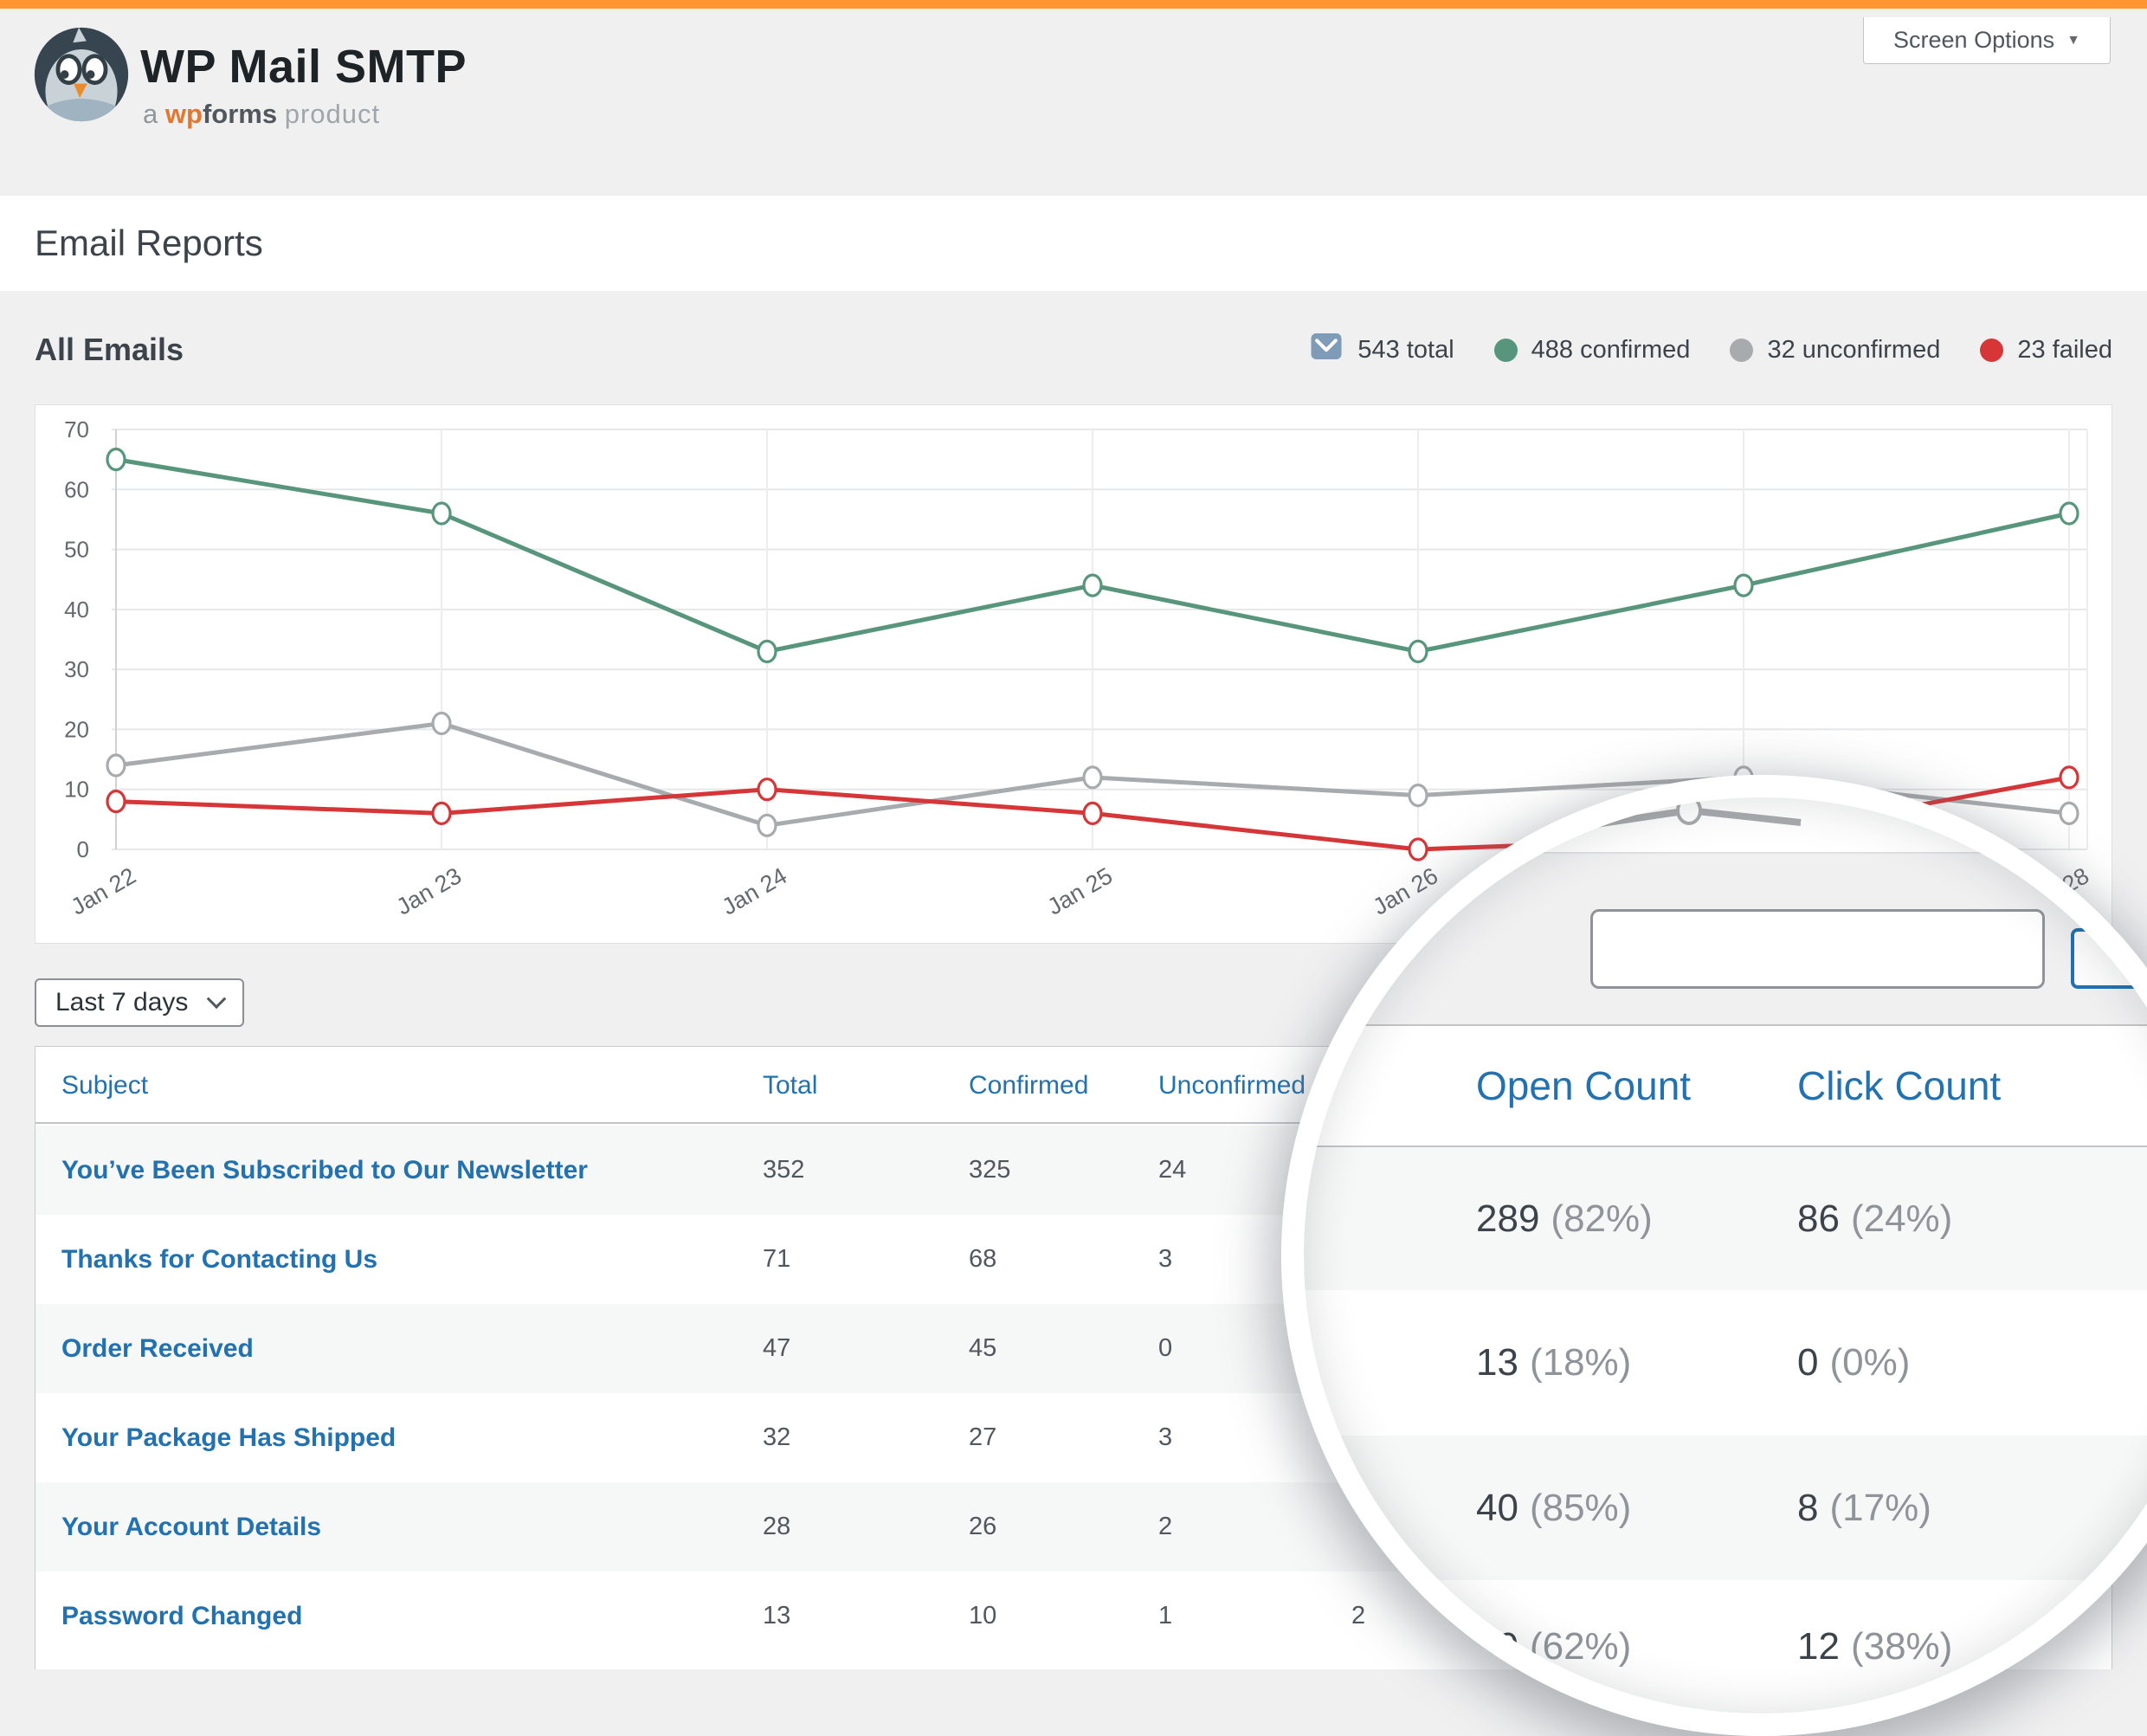  I want to click on unconfirmed-value: 2, so click(1166, 1526).